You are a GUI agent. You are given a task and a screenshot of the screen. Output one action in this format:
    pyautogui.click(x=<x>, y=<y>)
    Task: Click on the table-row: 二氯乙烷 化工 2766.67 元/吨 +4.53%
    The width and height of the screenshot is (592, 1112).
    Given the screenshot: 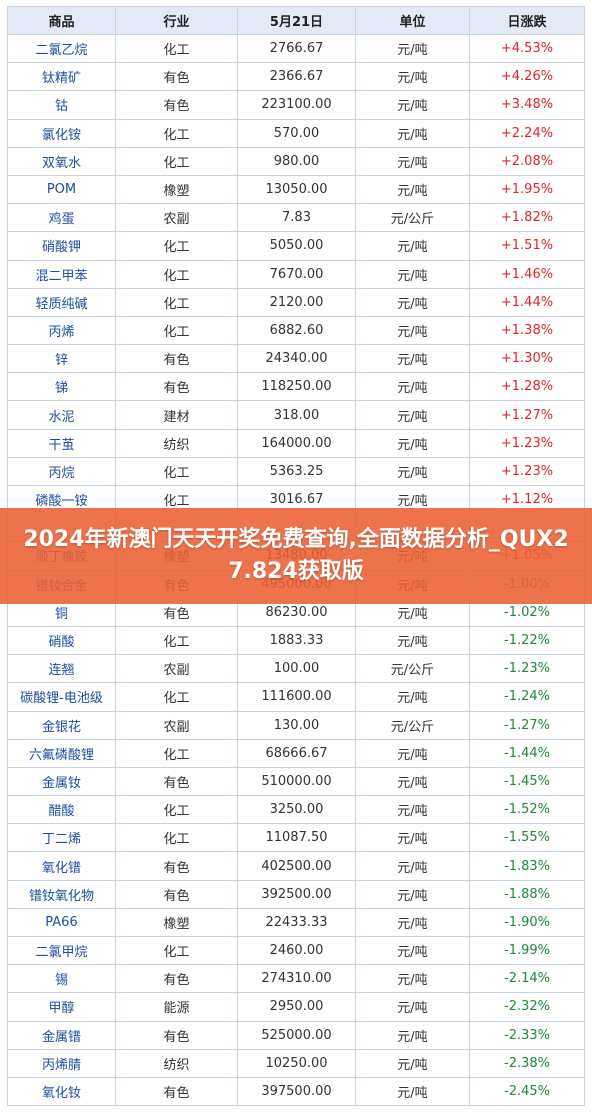 What is the action you would take?
    pyautogui.click(x=296, y=48)
    